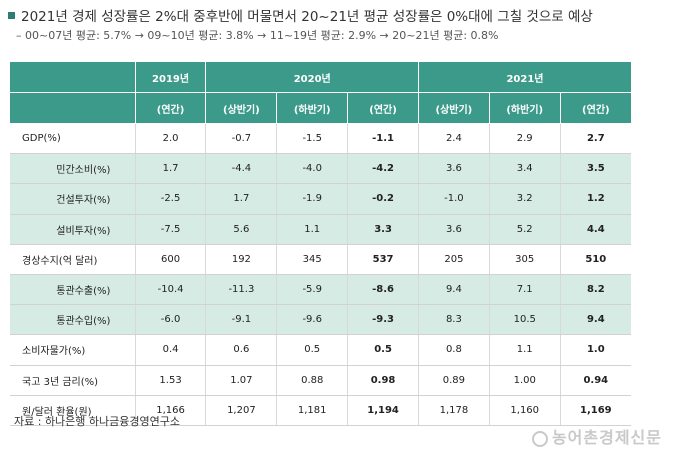  I want to click on row-label: 민간소비(%), so click(73, 169).